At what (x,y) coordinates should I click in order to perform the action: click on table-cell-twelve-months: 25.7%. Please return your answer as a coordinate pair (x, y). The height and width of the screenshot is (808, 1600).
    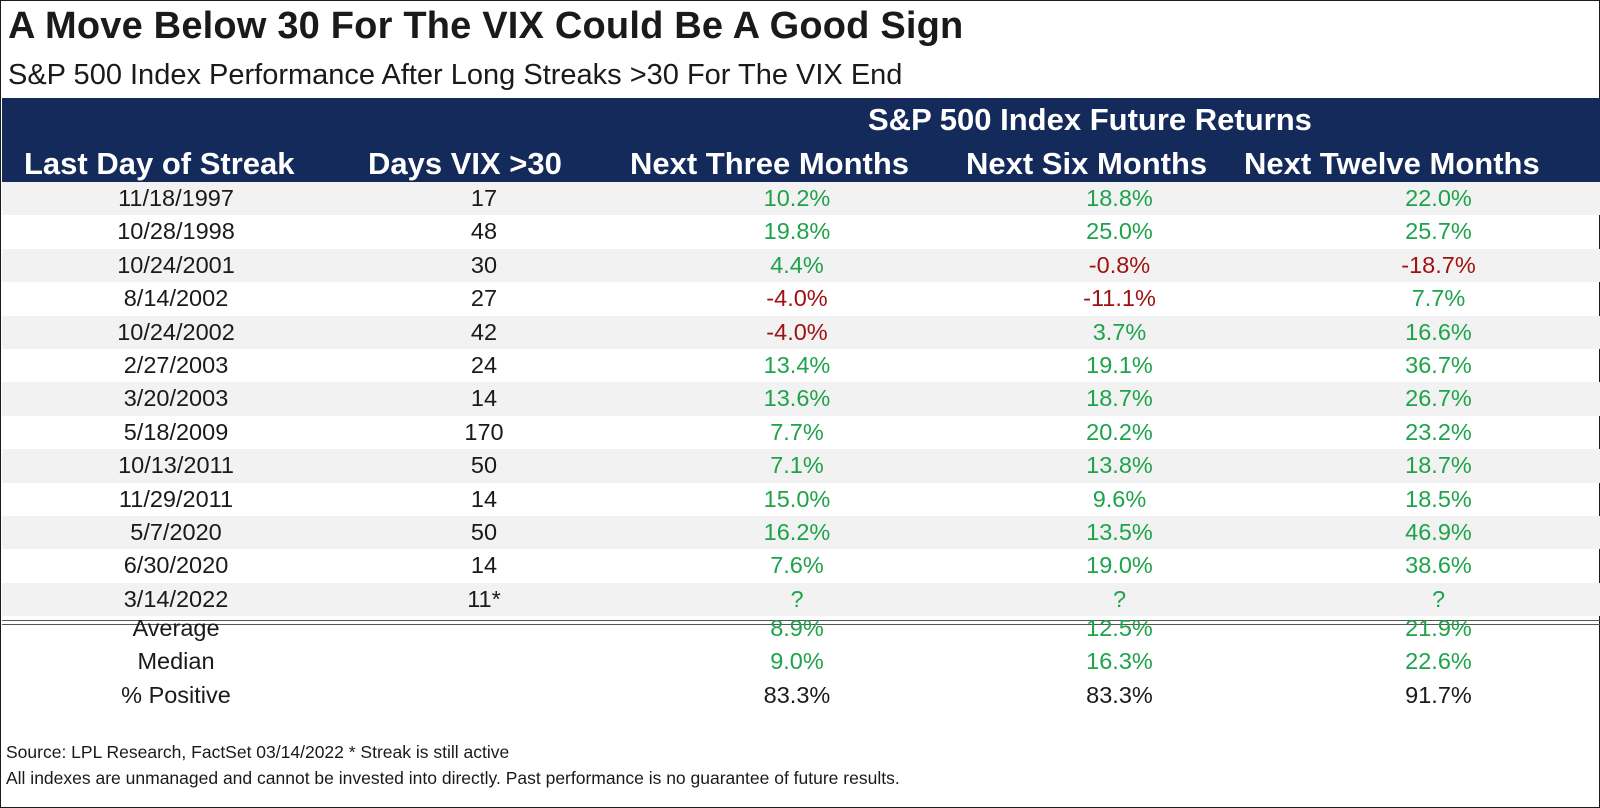
    Looking at the image, I should click on (1438, 231).